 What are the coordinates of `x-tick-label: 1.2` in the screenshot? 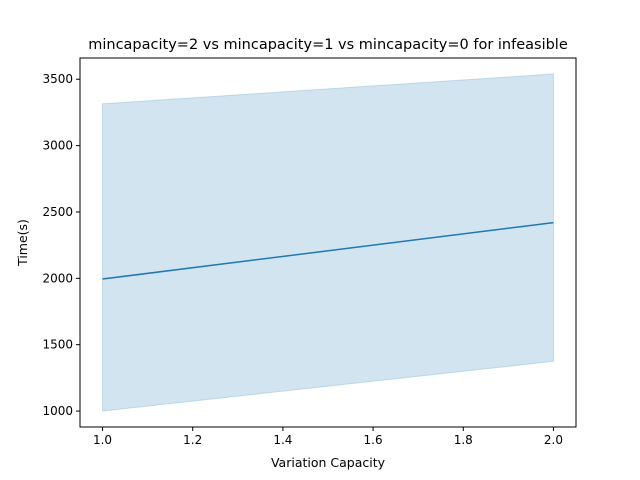 It's located at (192, 440).